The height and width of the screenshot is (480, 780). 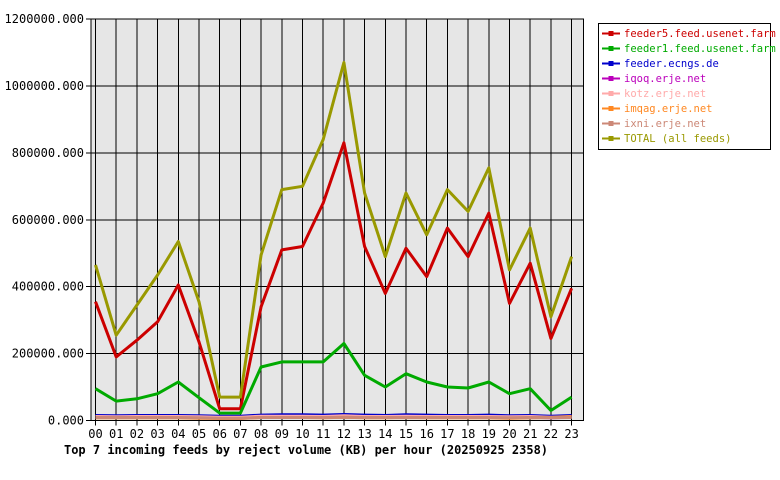 I want to click on x-tick-label: 12, so click(x=344, y=434).